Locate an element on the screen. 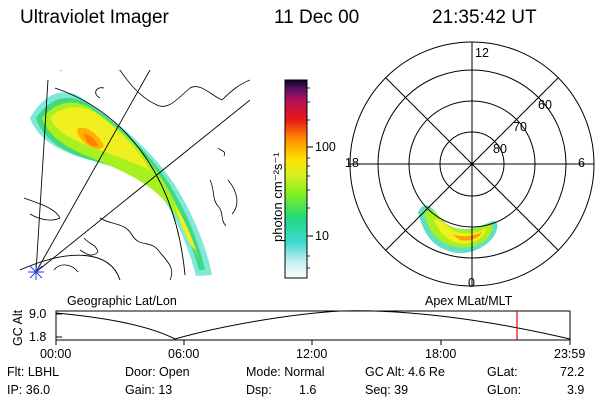 The height and width of the screenshot is (400, 600). polar-caption: Apex MLat/MLT is located at coordinates (469, 301).